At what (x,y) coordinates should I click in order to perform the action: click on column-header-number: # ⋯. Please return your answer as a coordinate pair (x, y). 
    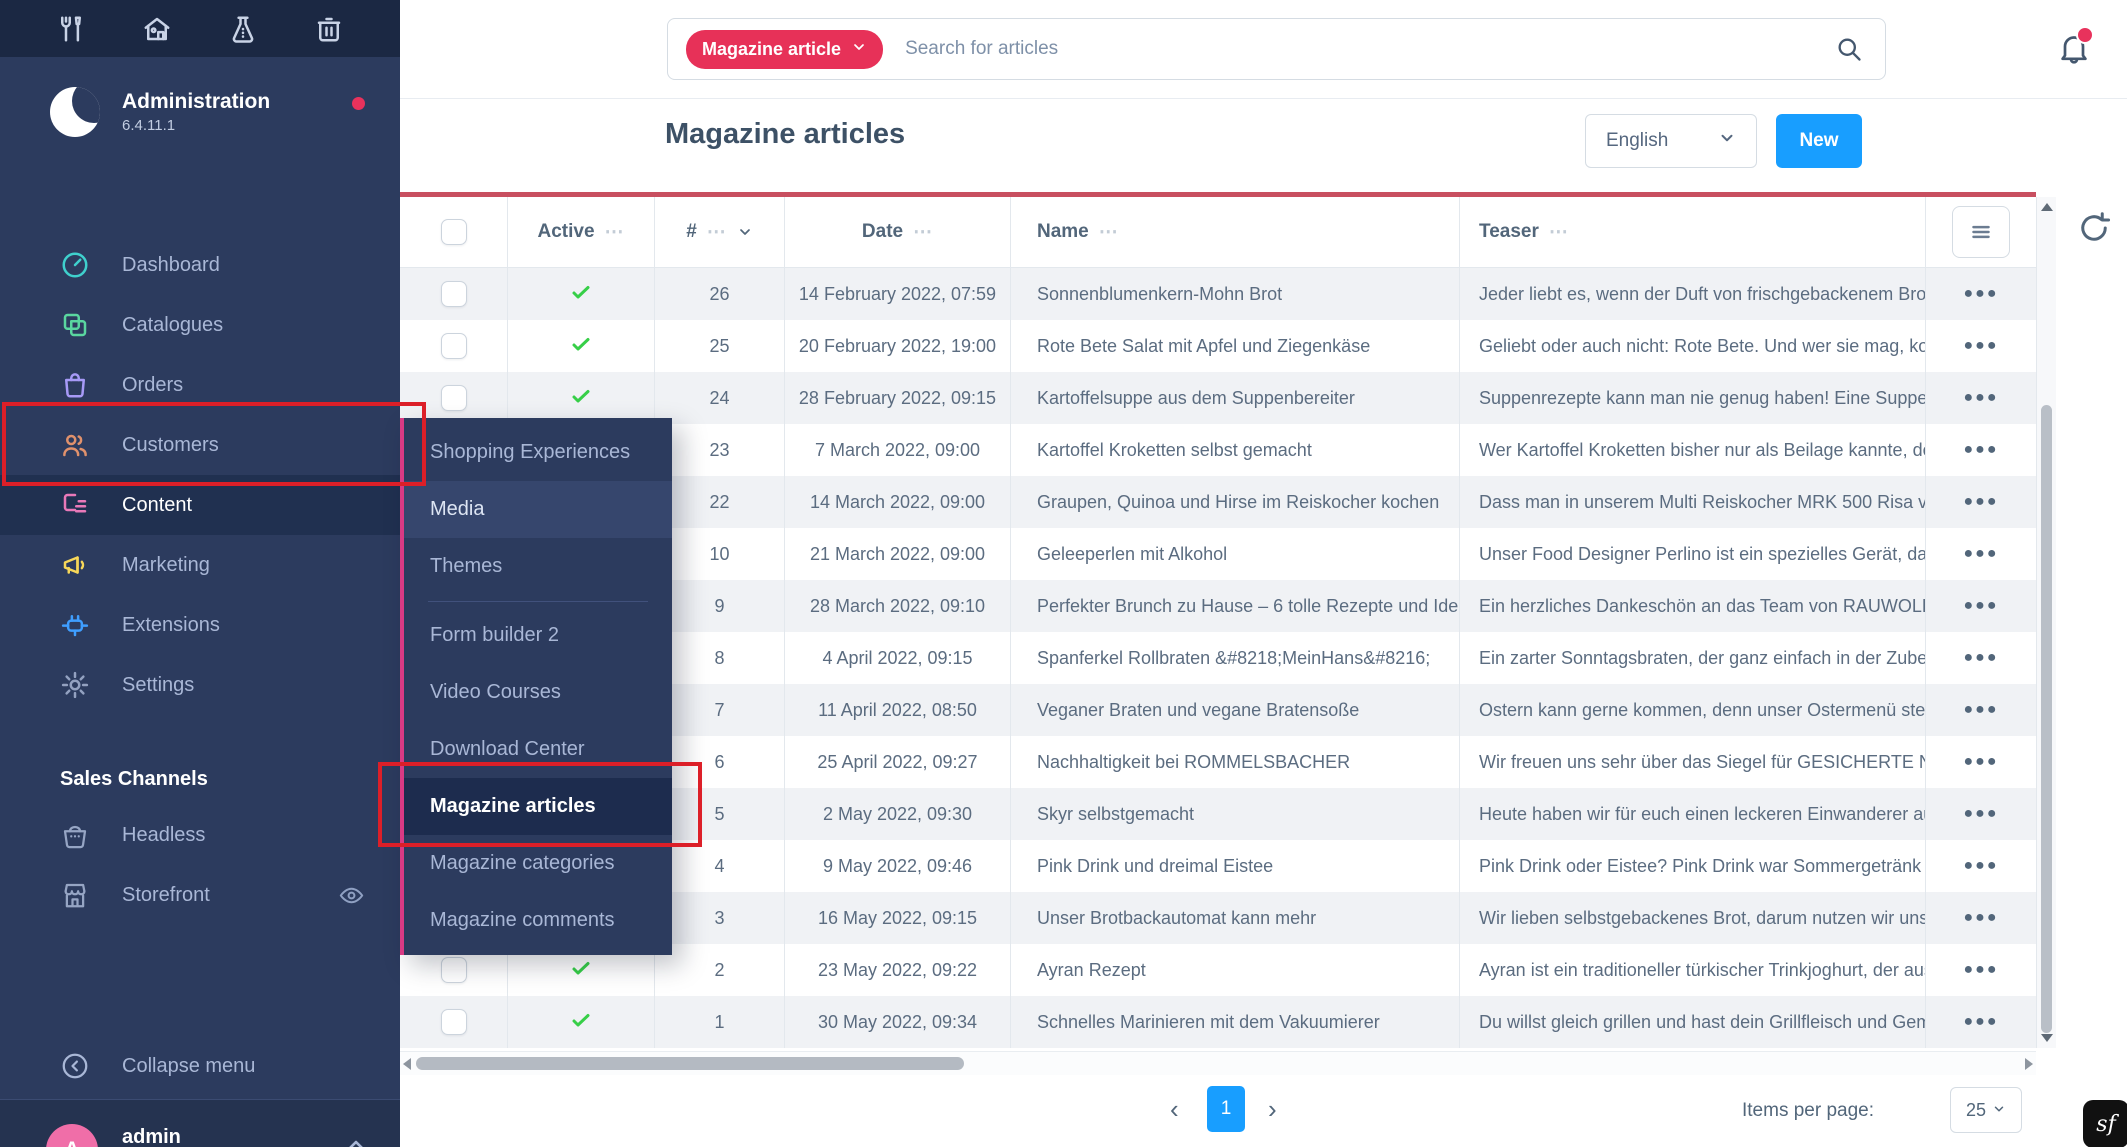
    Looking at the image, I should click on (720, 232).